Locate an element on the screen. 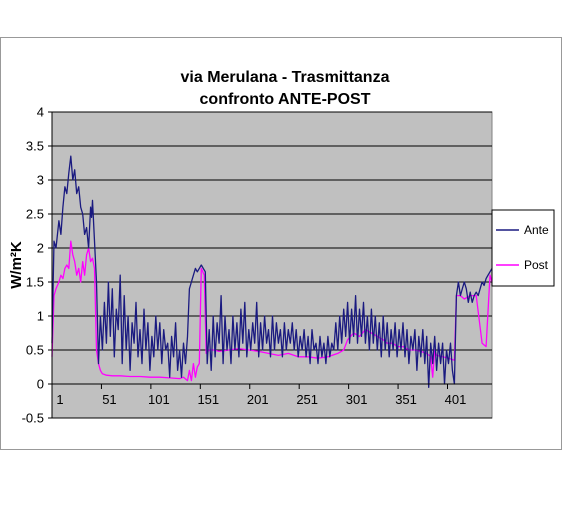  x-tick-label: 251 is located at coordinates (307, 399).